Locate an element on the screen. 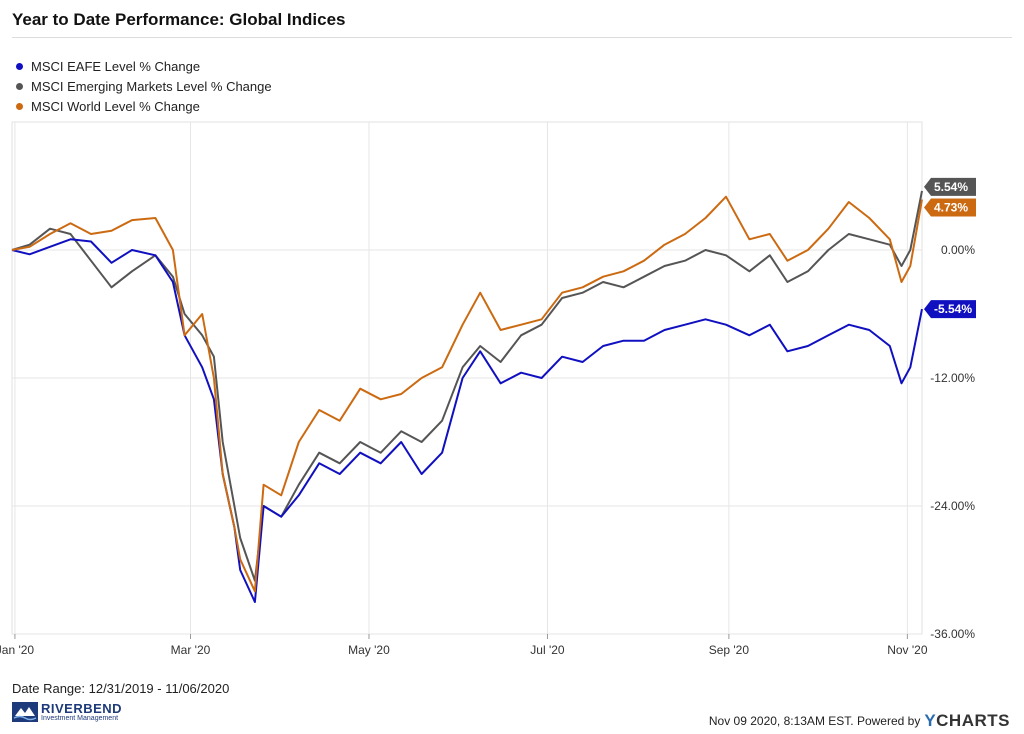 This screenshot has height=734, width=1024. riverbend-logo-icon is located at coordinates (25, 712).